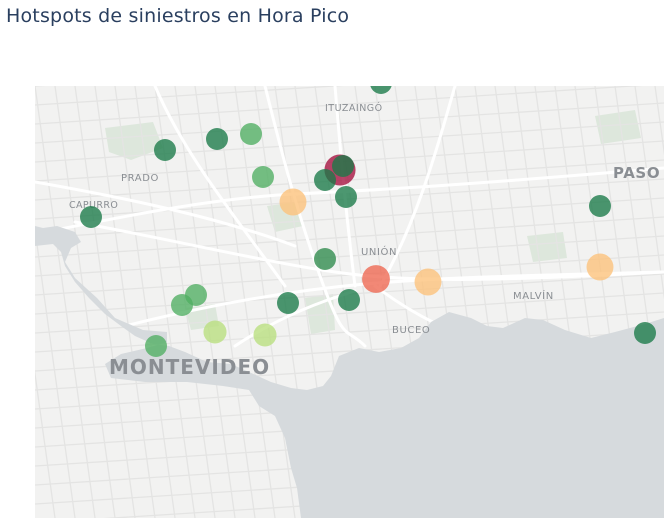 Image resolution: width=664 pixels, height=518 pixels. I want to click on label-ituzaingo: ITUZAINGÓ, so click(354, 108).